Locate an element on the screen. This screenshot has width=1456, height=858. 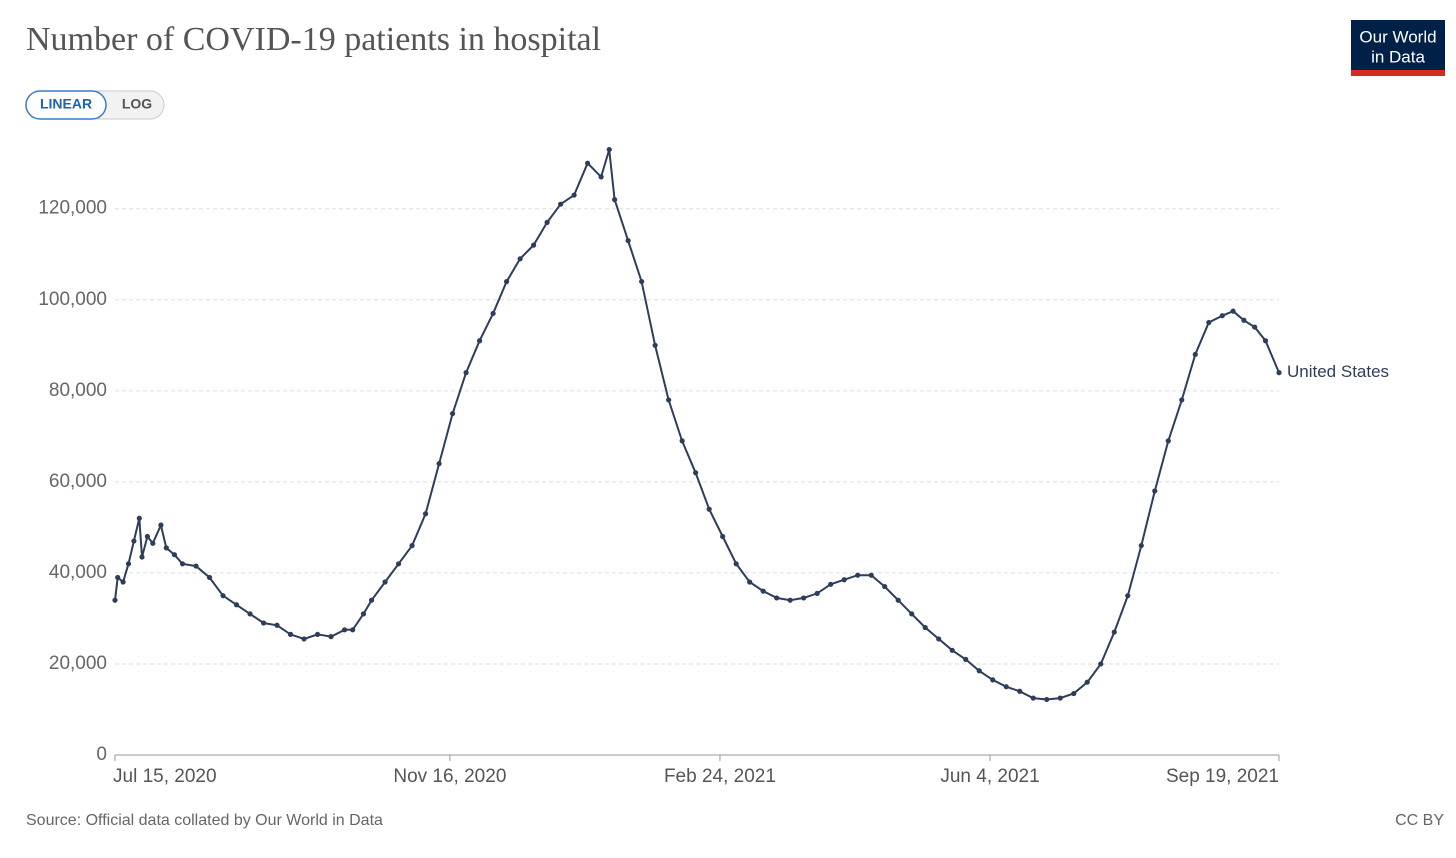
y-tick-label: 80,000 is located at coordinates (78, 390).